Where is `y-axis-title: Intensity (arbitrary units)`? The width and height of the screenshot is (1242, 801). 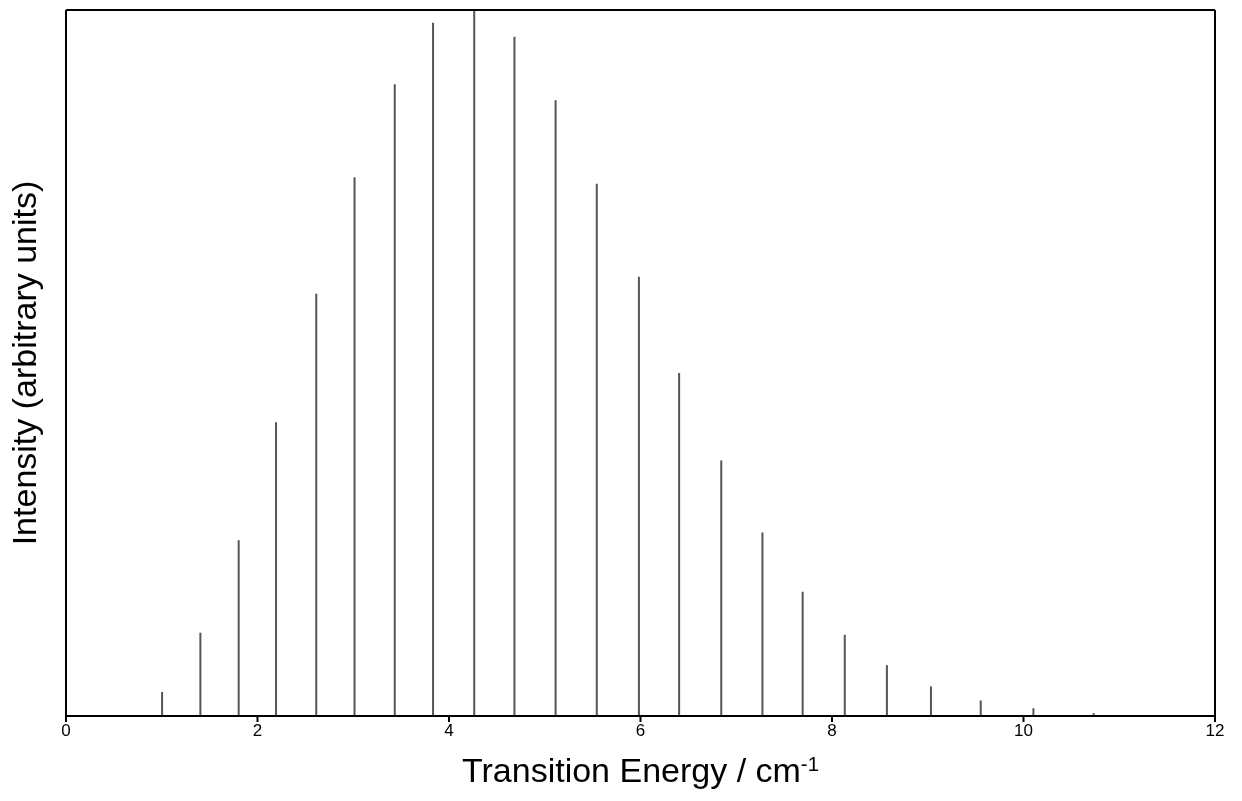
y-axis-title: Intensity (arbitrary units) is located at coordinates (24, 363).